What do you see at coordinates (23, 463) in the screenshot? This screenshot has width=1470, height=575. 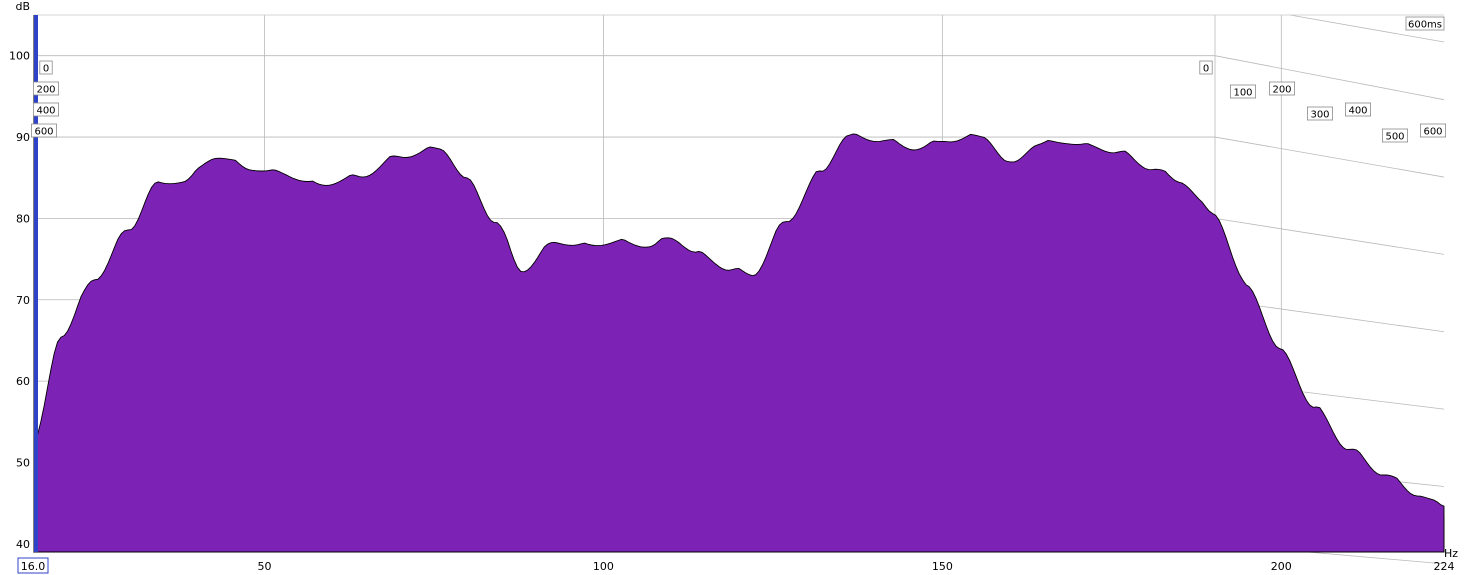 I see `y-tick-label: 50` at bounding box center [23, 463].